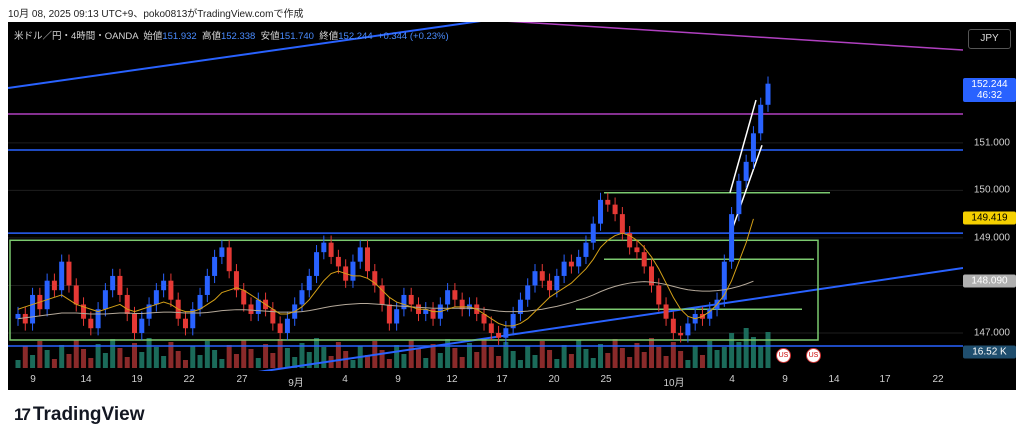 This screenshot has width=1024, height=441. What do you see at coordinates (86, 379) in the screenshot?
I see `x-tick-label: 14` at bounding box center [86, 379].